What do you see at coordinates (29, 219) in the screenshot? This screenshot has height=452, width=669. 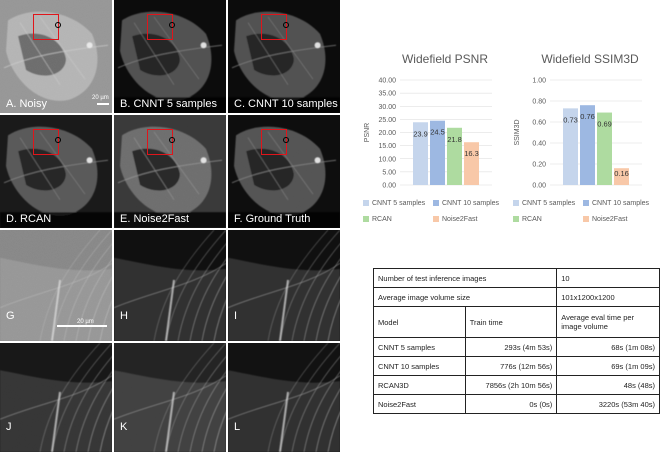 I see `panel-label: D. RCAN` at bounding box center [29, 219].